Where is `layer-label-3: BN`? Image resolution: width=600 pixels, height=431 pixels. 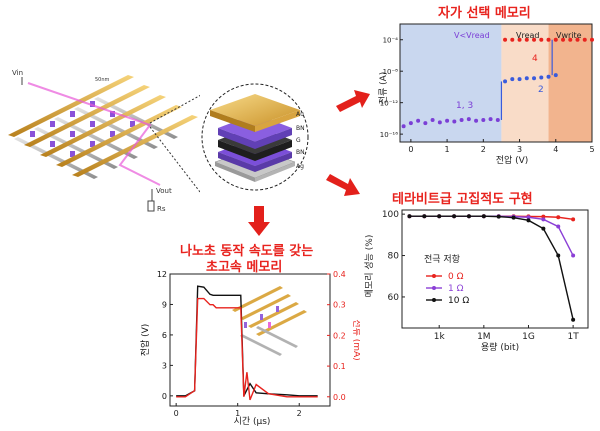
layer-label-3: BN is located at coordinates (300, 152).